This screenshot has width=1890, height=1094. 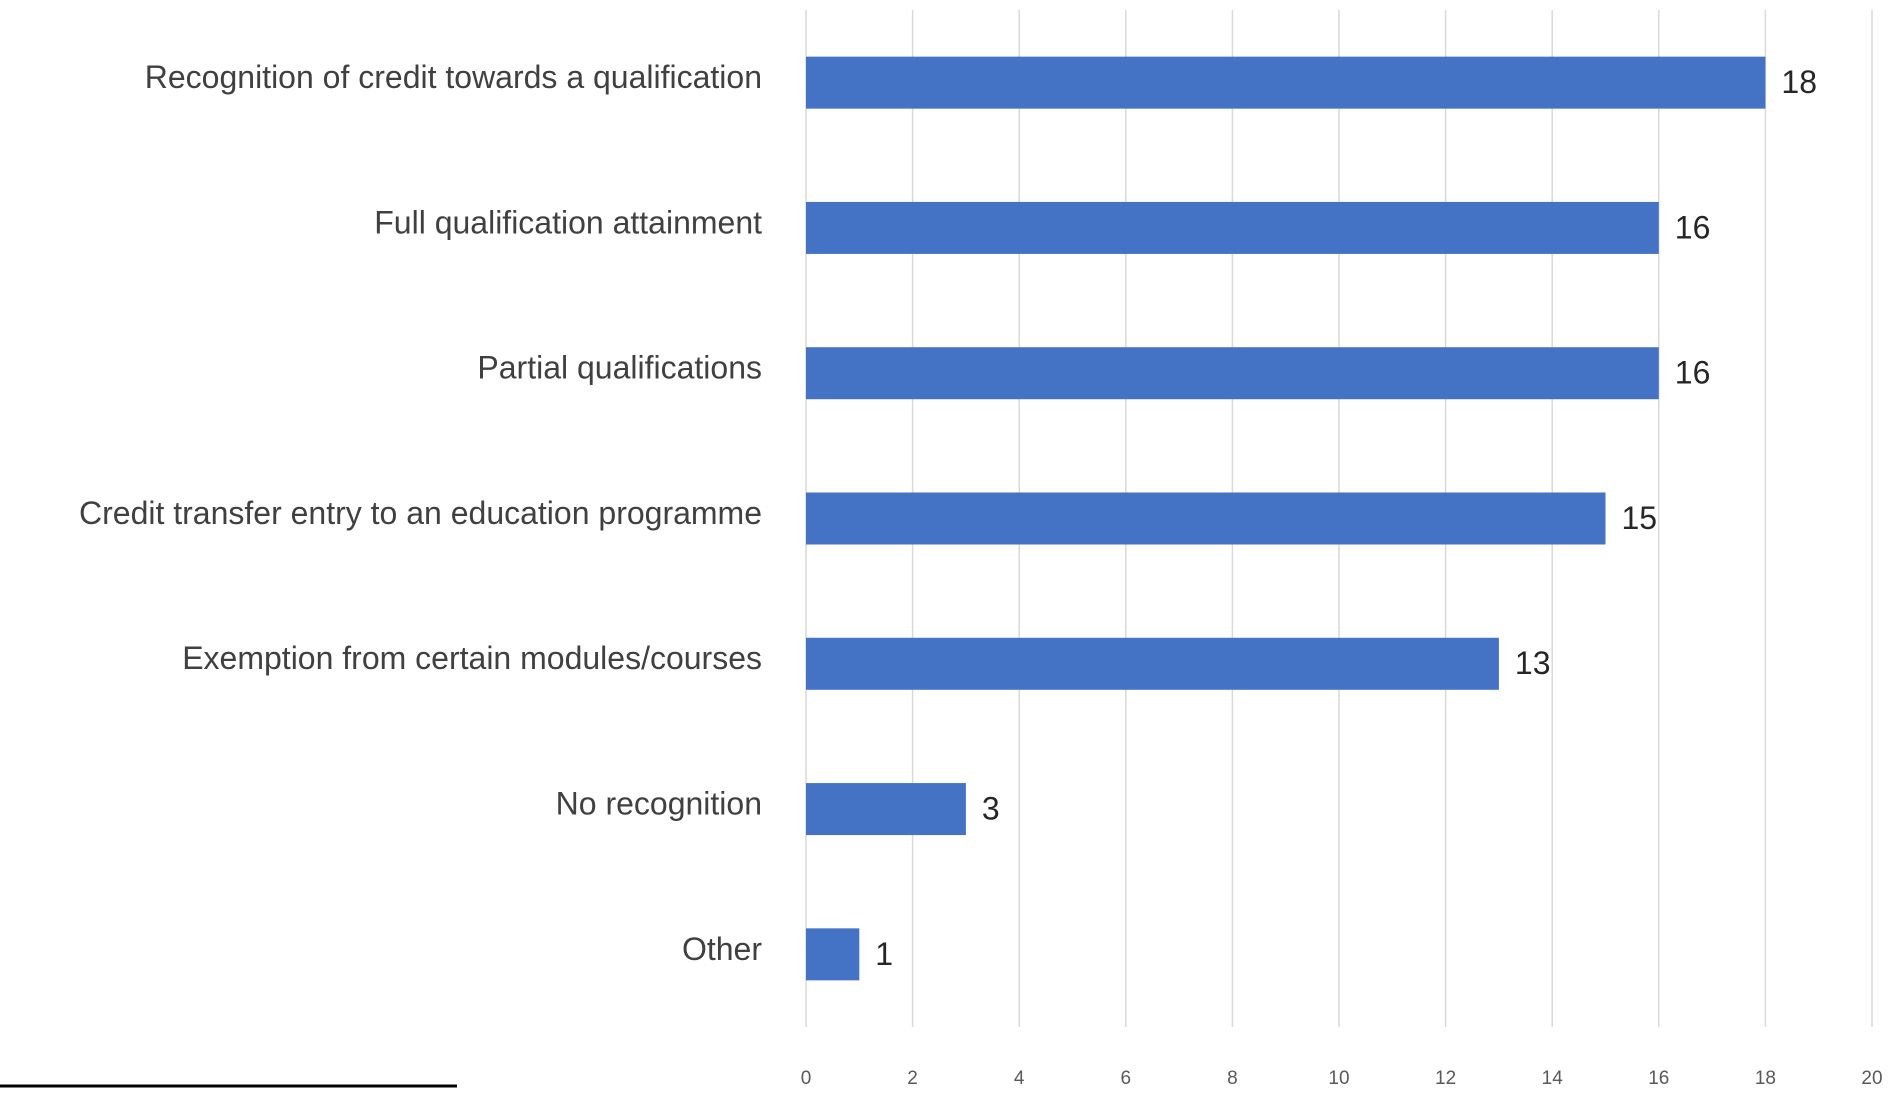 I want to click on x-tick-label: 0, so click(x=806, y=1078).